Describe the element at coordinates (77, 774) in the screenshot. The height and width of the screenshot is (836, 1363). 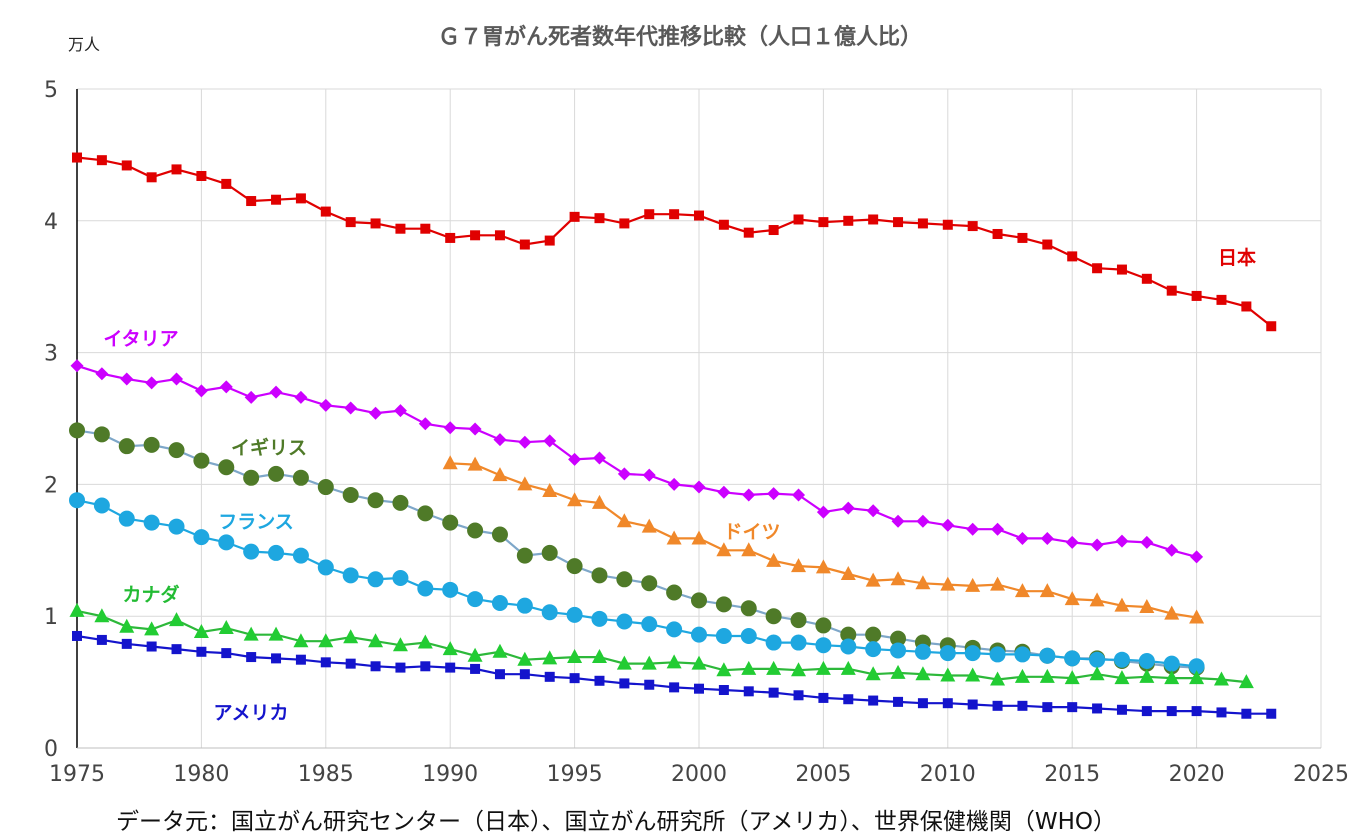
I see `x-tick-label: 1975` at that location.